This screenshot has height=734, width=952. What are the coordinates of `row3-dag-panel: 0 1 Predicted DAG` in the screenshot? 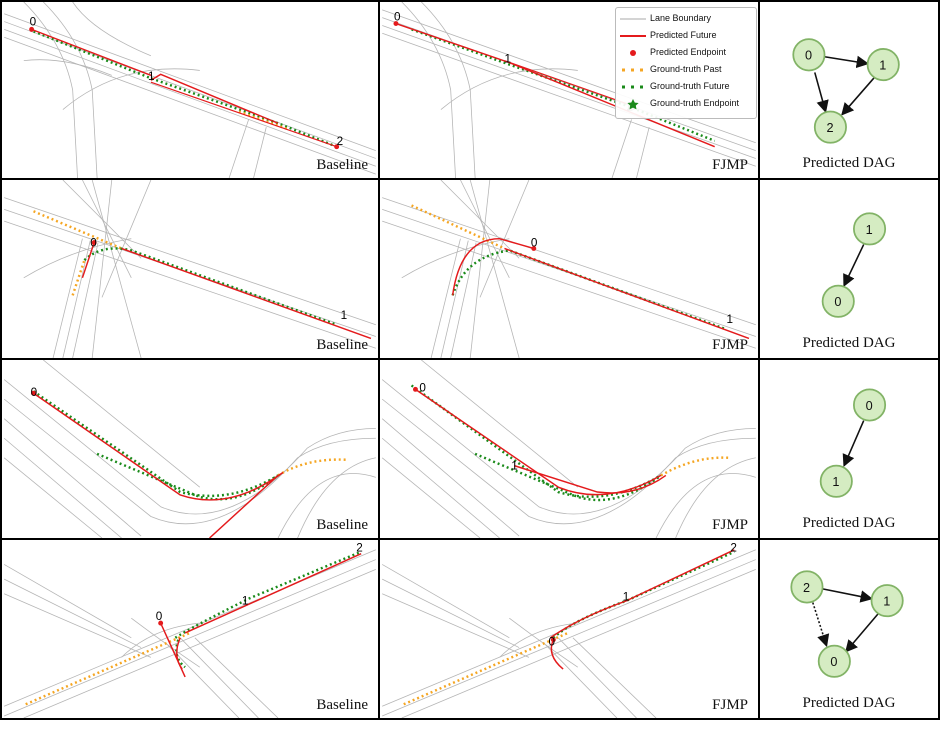 It's located at (849, 449).